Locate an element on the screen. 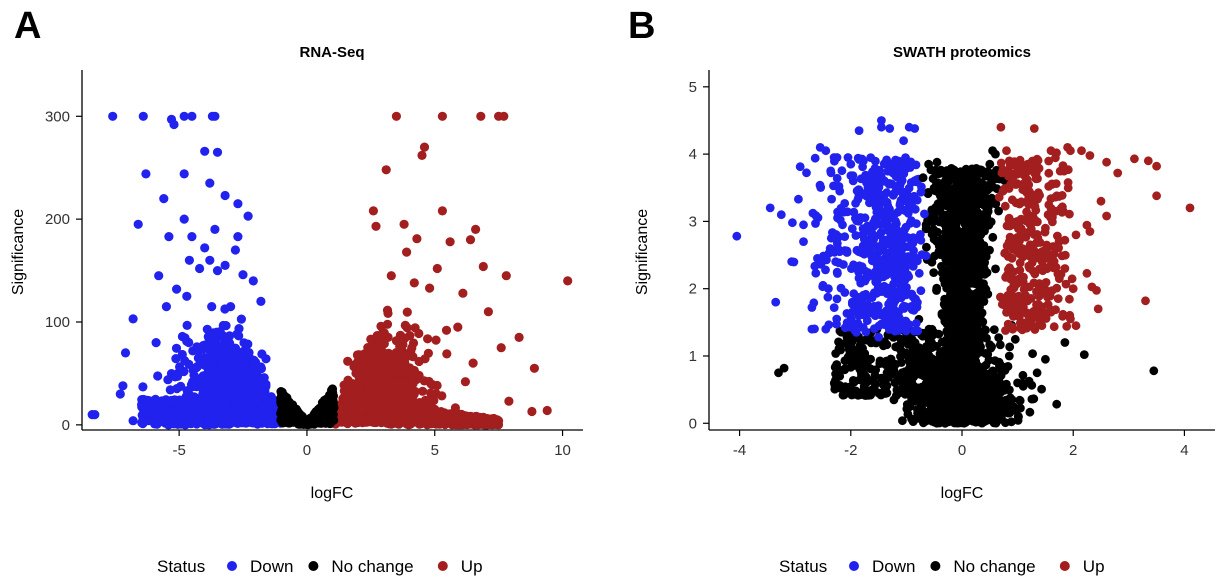  x-axis-label-a: logFC is located at coordinates (332, 493).